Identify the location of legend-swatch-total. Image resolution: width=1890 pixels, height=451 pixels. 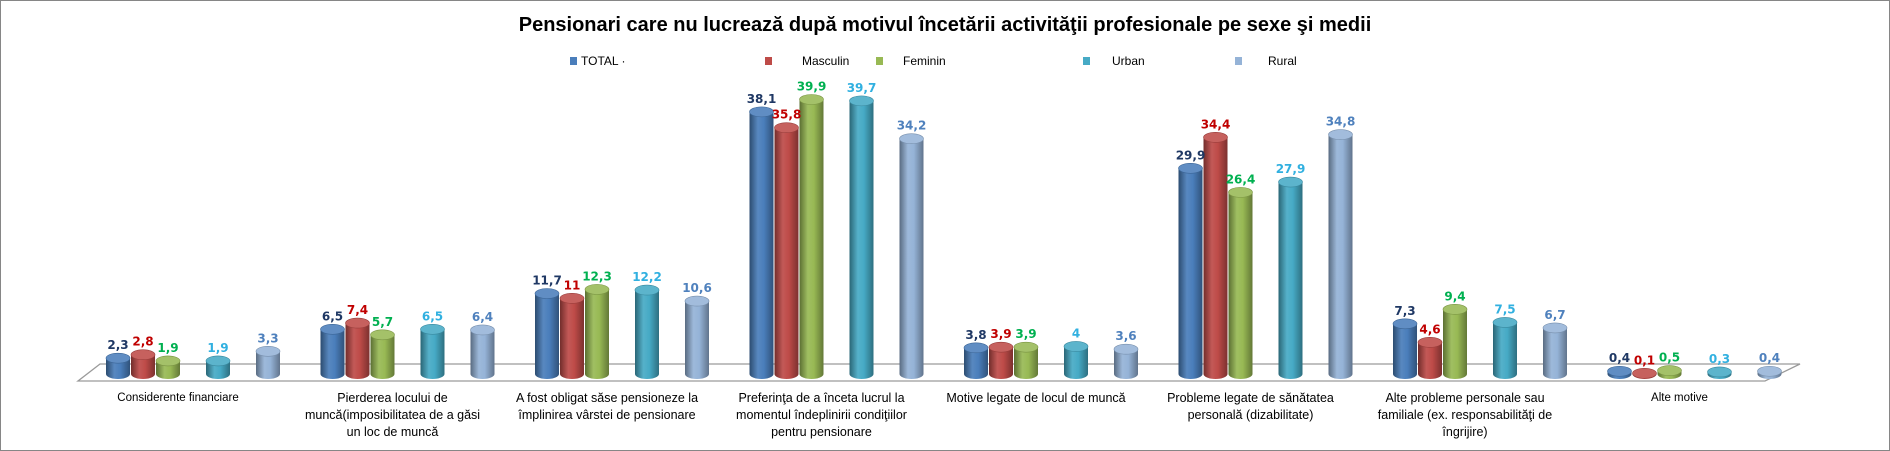
(573, 61).